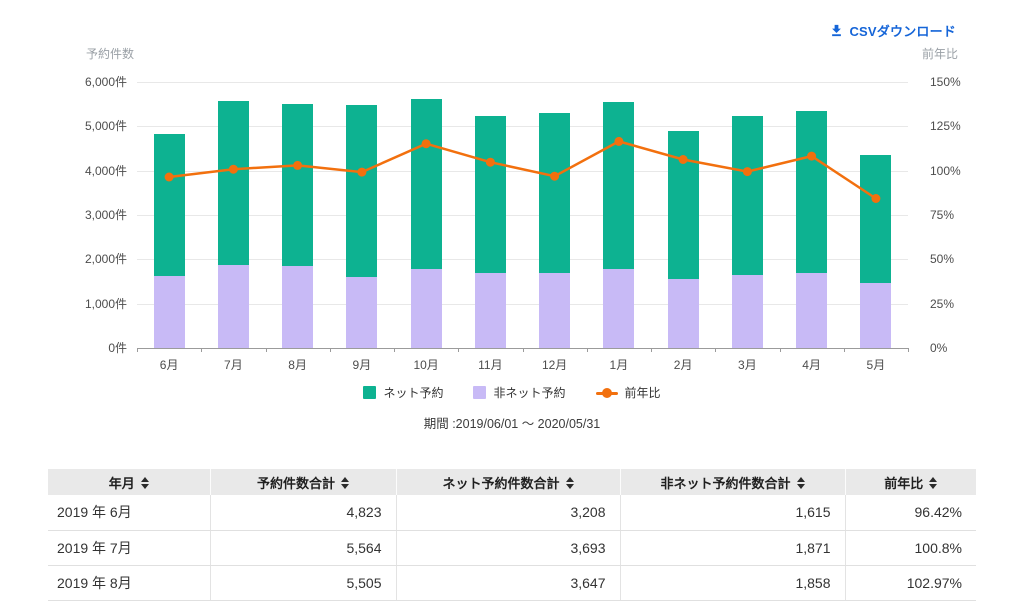 Image resolution: width=1024 pixels, height=601 pixels. Describe the element at coordinates (233, 365) in the screenshot. I see `month-label: 7月` at that location.